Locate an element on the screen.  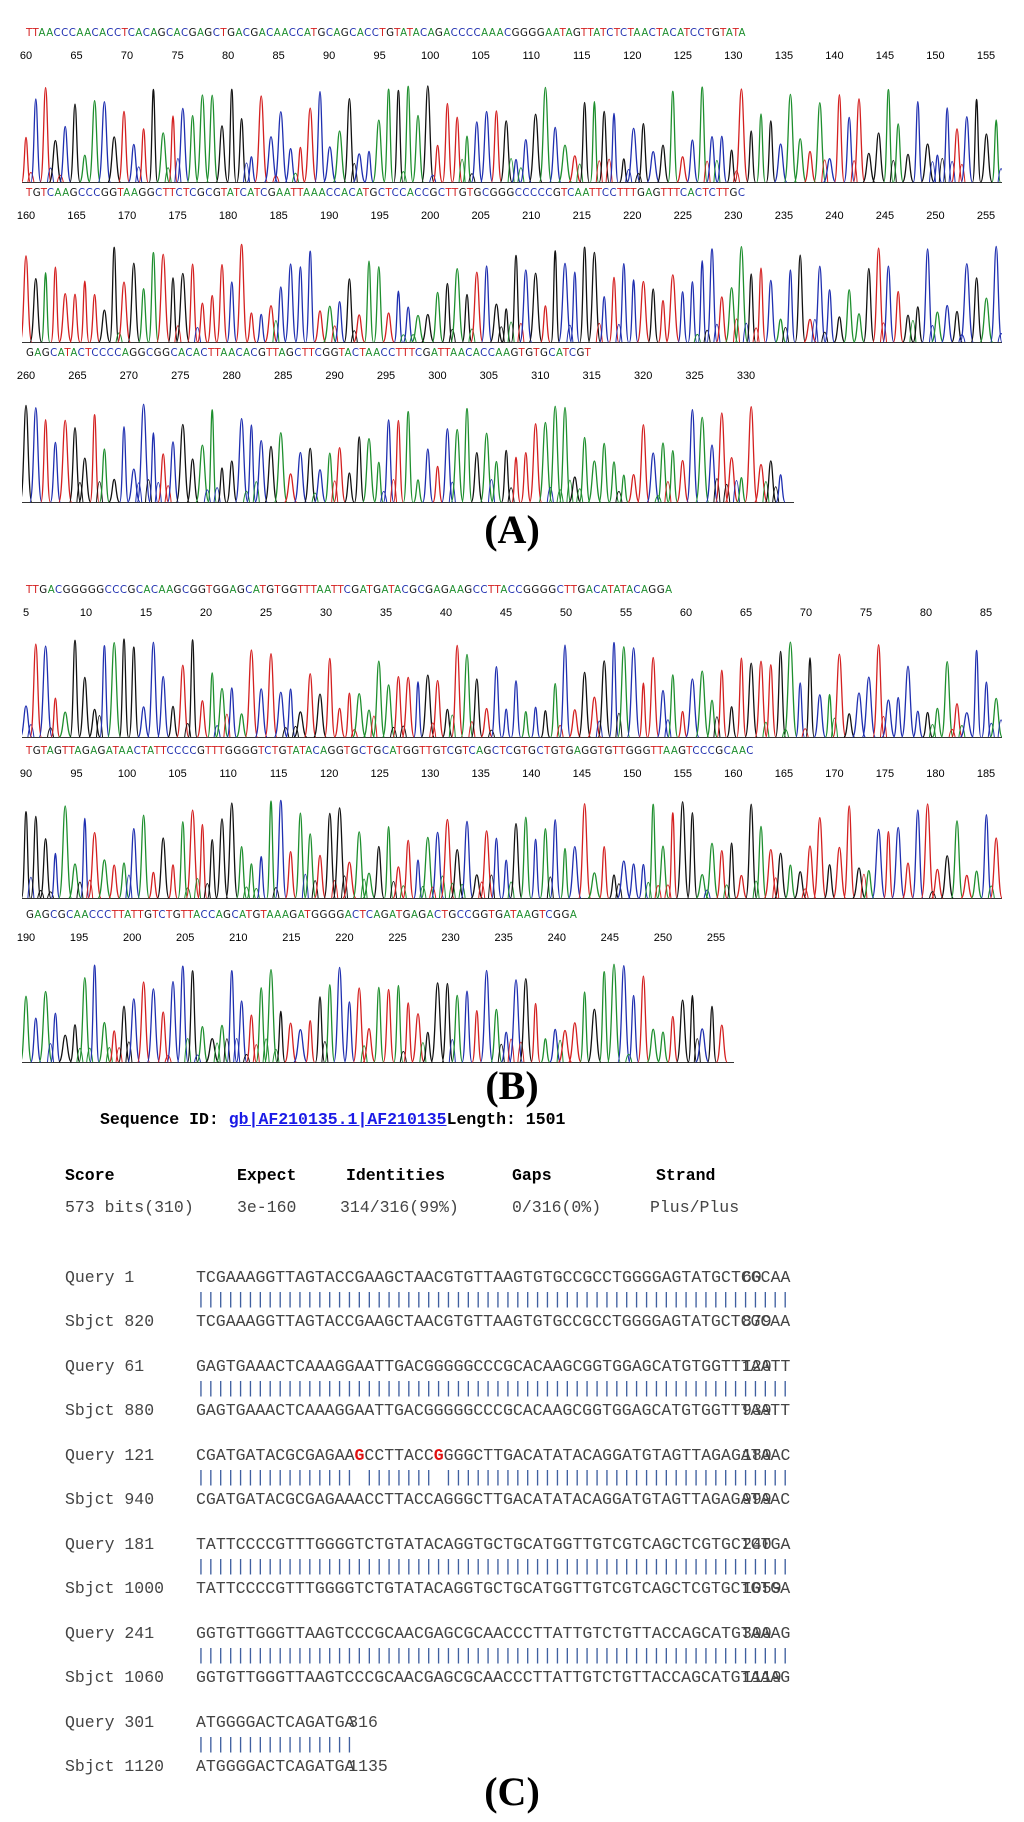
sbjct-end: 939 is located at coordinates (757, 1410).